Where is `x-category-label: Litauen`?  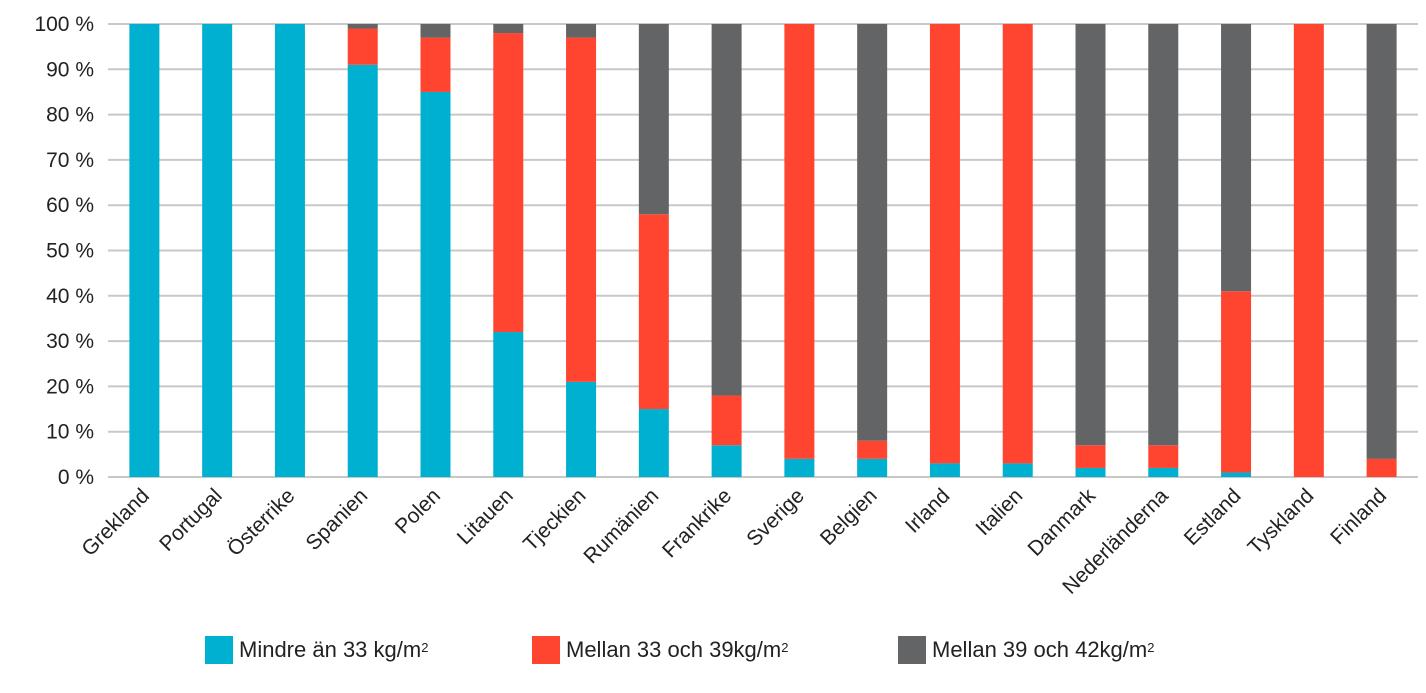
x-category-label: Litauen is located at coordinates (485, 516).